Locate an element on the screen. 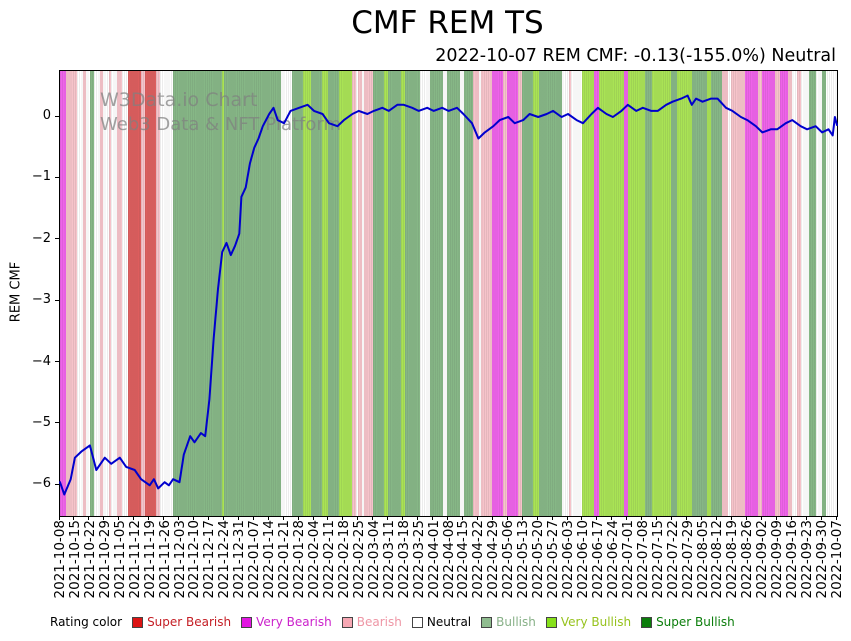  x-tick-label: 2022-07-15 is located at coordinates (657, 559).